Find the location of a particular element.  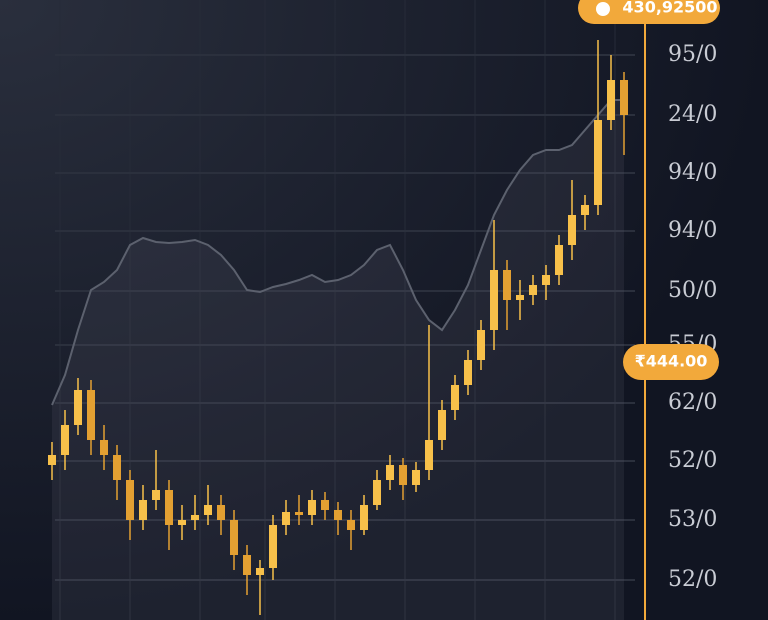

price-badge-text: ₹444.00 is located at coordinates (671, 361).